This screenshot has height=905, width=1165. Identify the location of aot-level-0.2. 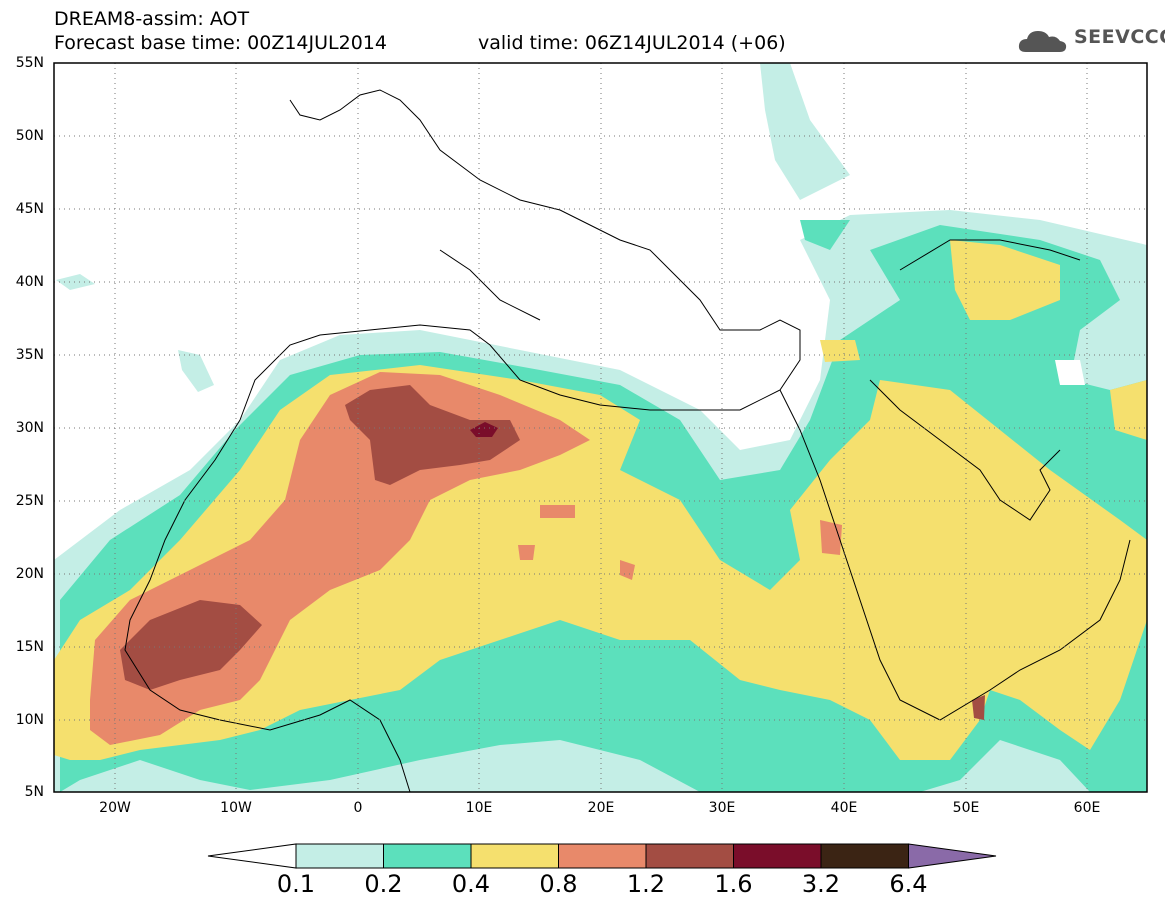
(825, 235).